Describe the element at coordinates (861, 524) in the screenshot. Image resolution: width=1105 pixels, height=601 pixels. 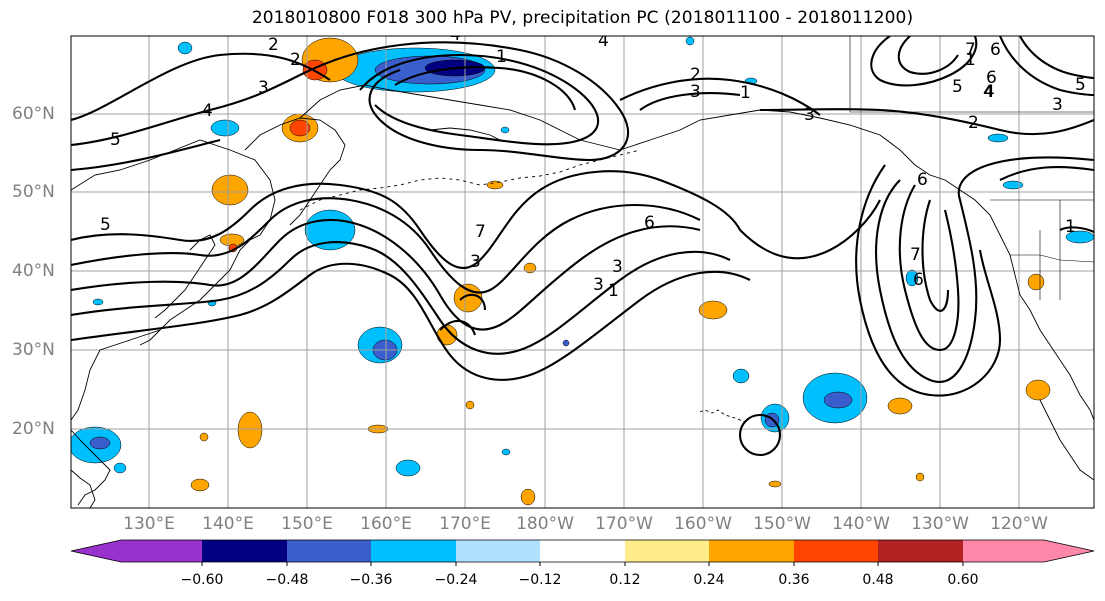
I see `lon-label: 140°W` at that location.